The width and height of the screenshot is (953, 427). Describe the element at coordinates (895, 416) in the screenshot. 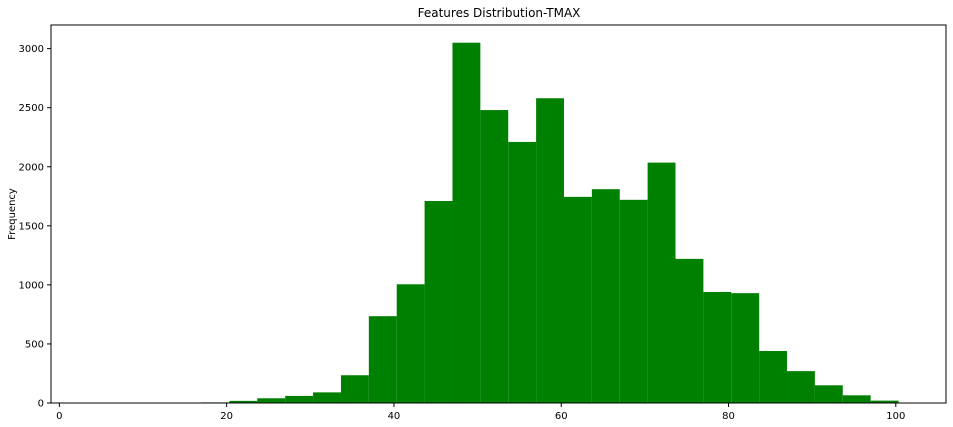

I see `x-tick-label: 100` at that location.